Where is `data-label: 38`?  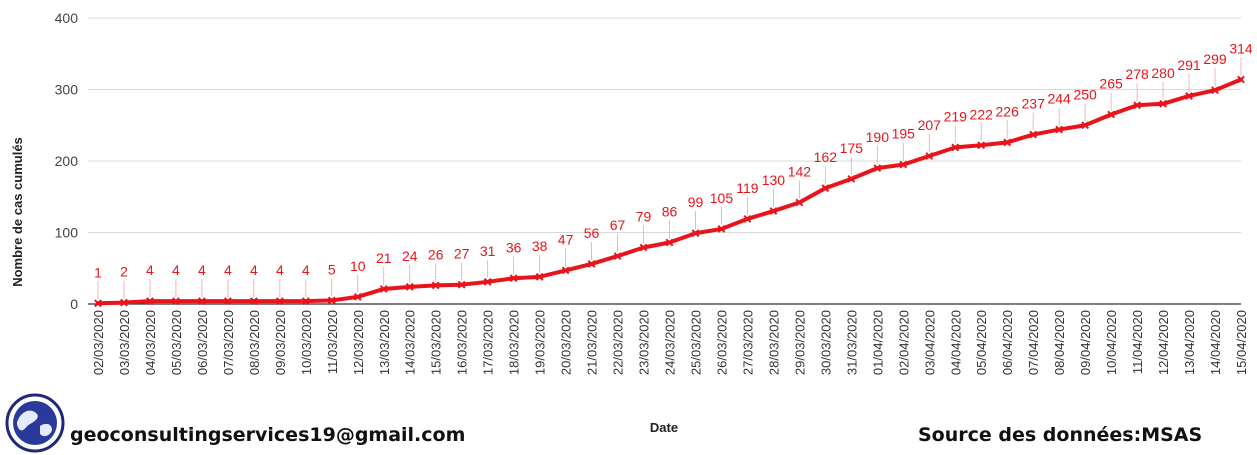 data-label: 38 is located at coordinates (540, 246).